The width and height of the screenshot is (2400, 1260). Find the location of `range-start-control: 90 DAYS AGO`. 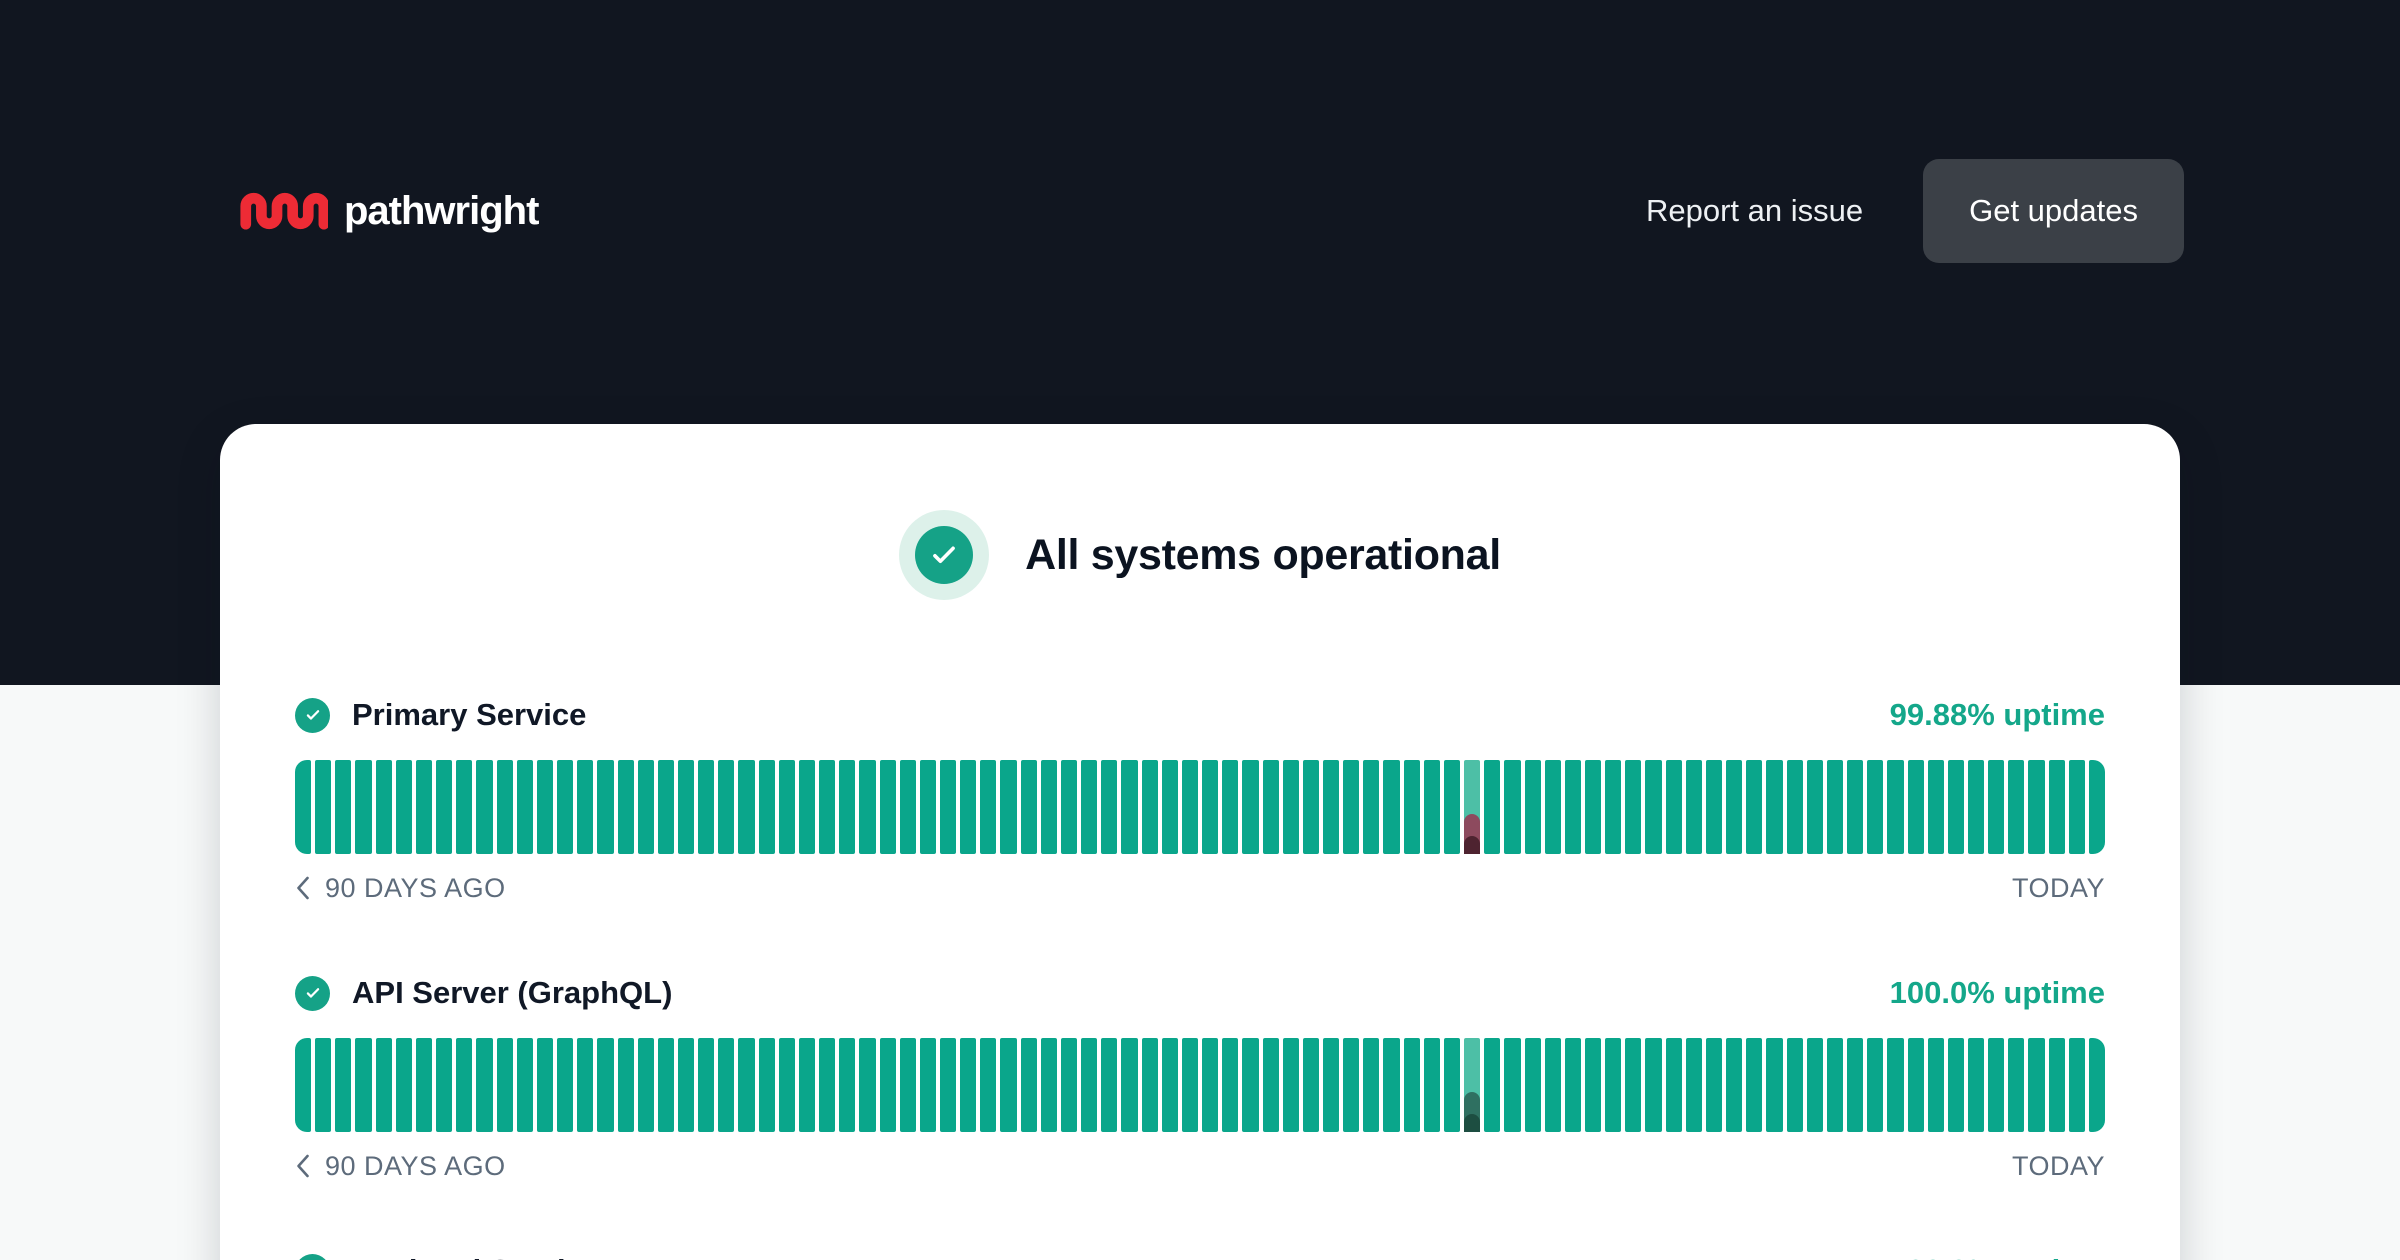

range-start-control: 90 DAYS AGO is located at coordinates (400, 1166).